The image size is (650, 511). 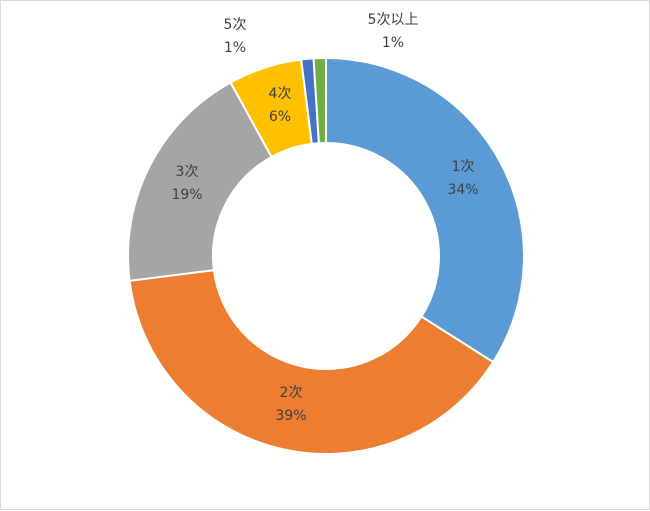 What do you see at coordinates (463, 167) in the screenshot?
I see `category-label-1: 1次` at bounding box center [463, 167].